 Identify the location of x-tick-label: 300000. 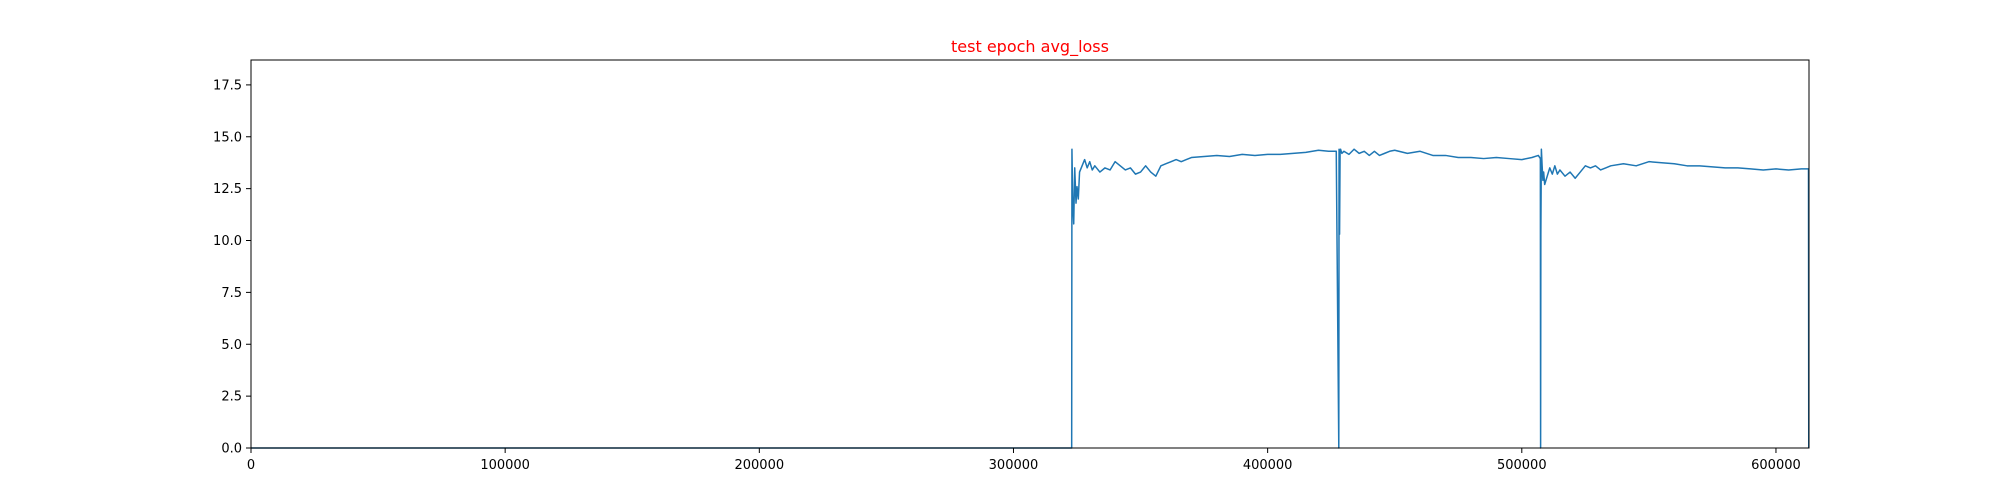
(1014, 465).